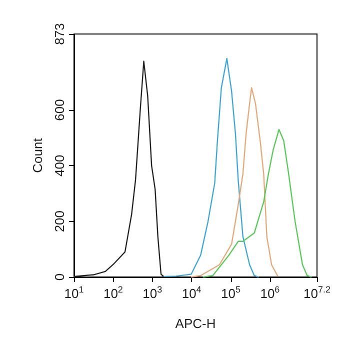 This screenshot has width=342, height=350. Describe the element at coordinates (195, 323) in the screenshot. I see `x-axis-title: APC-H` at that location.